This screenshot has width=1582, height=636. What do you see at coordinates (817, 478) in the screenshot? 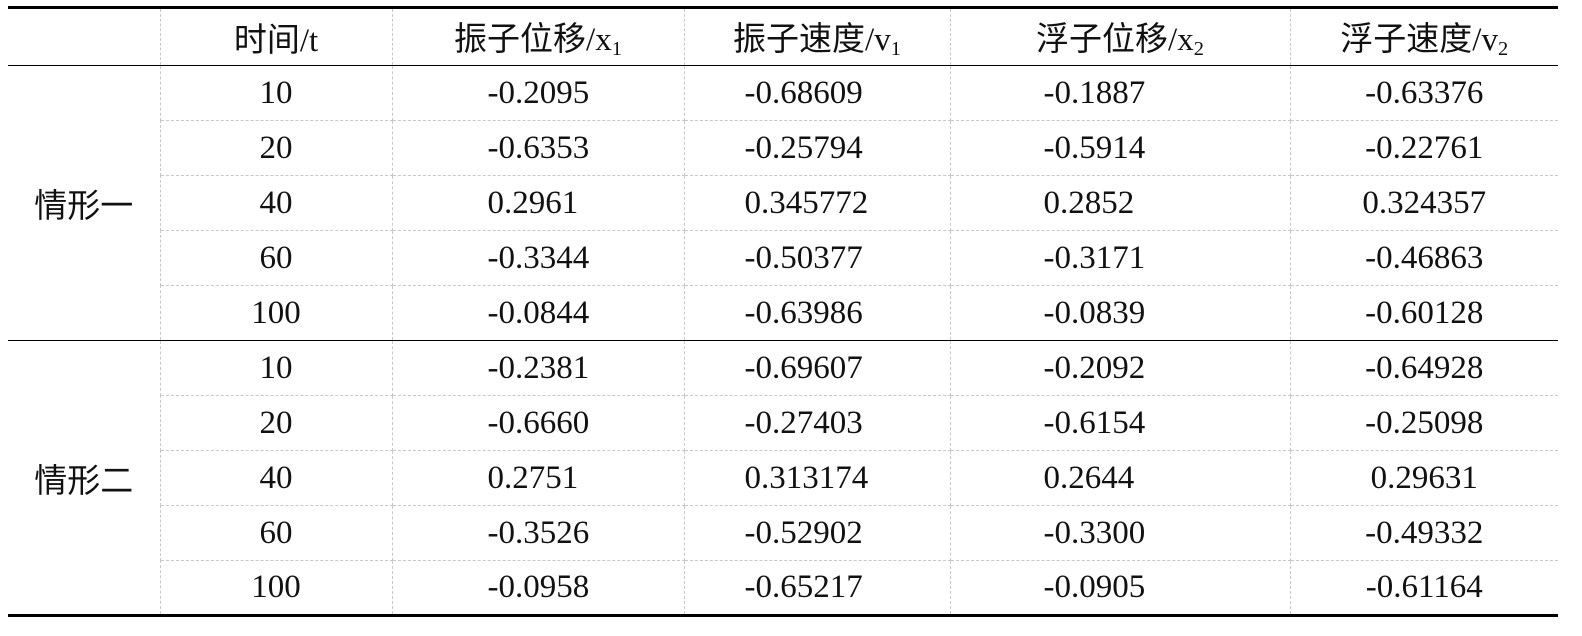
I see `table-cell: 0.313174` at bounding box center [817, 478].